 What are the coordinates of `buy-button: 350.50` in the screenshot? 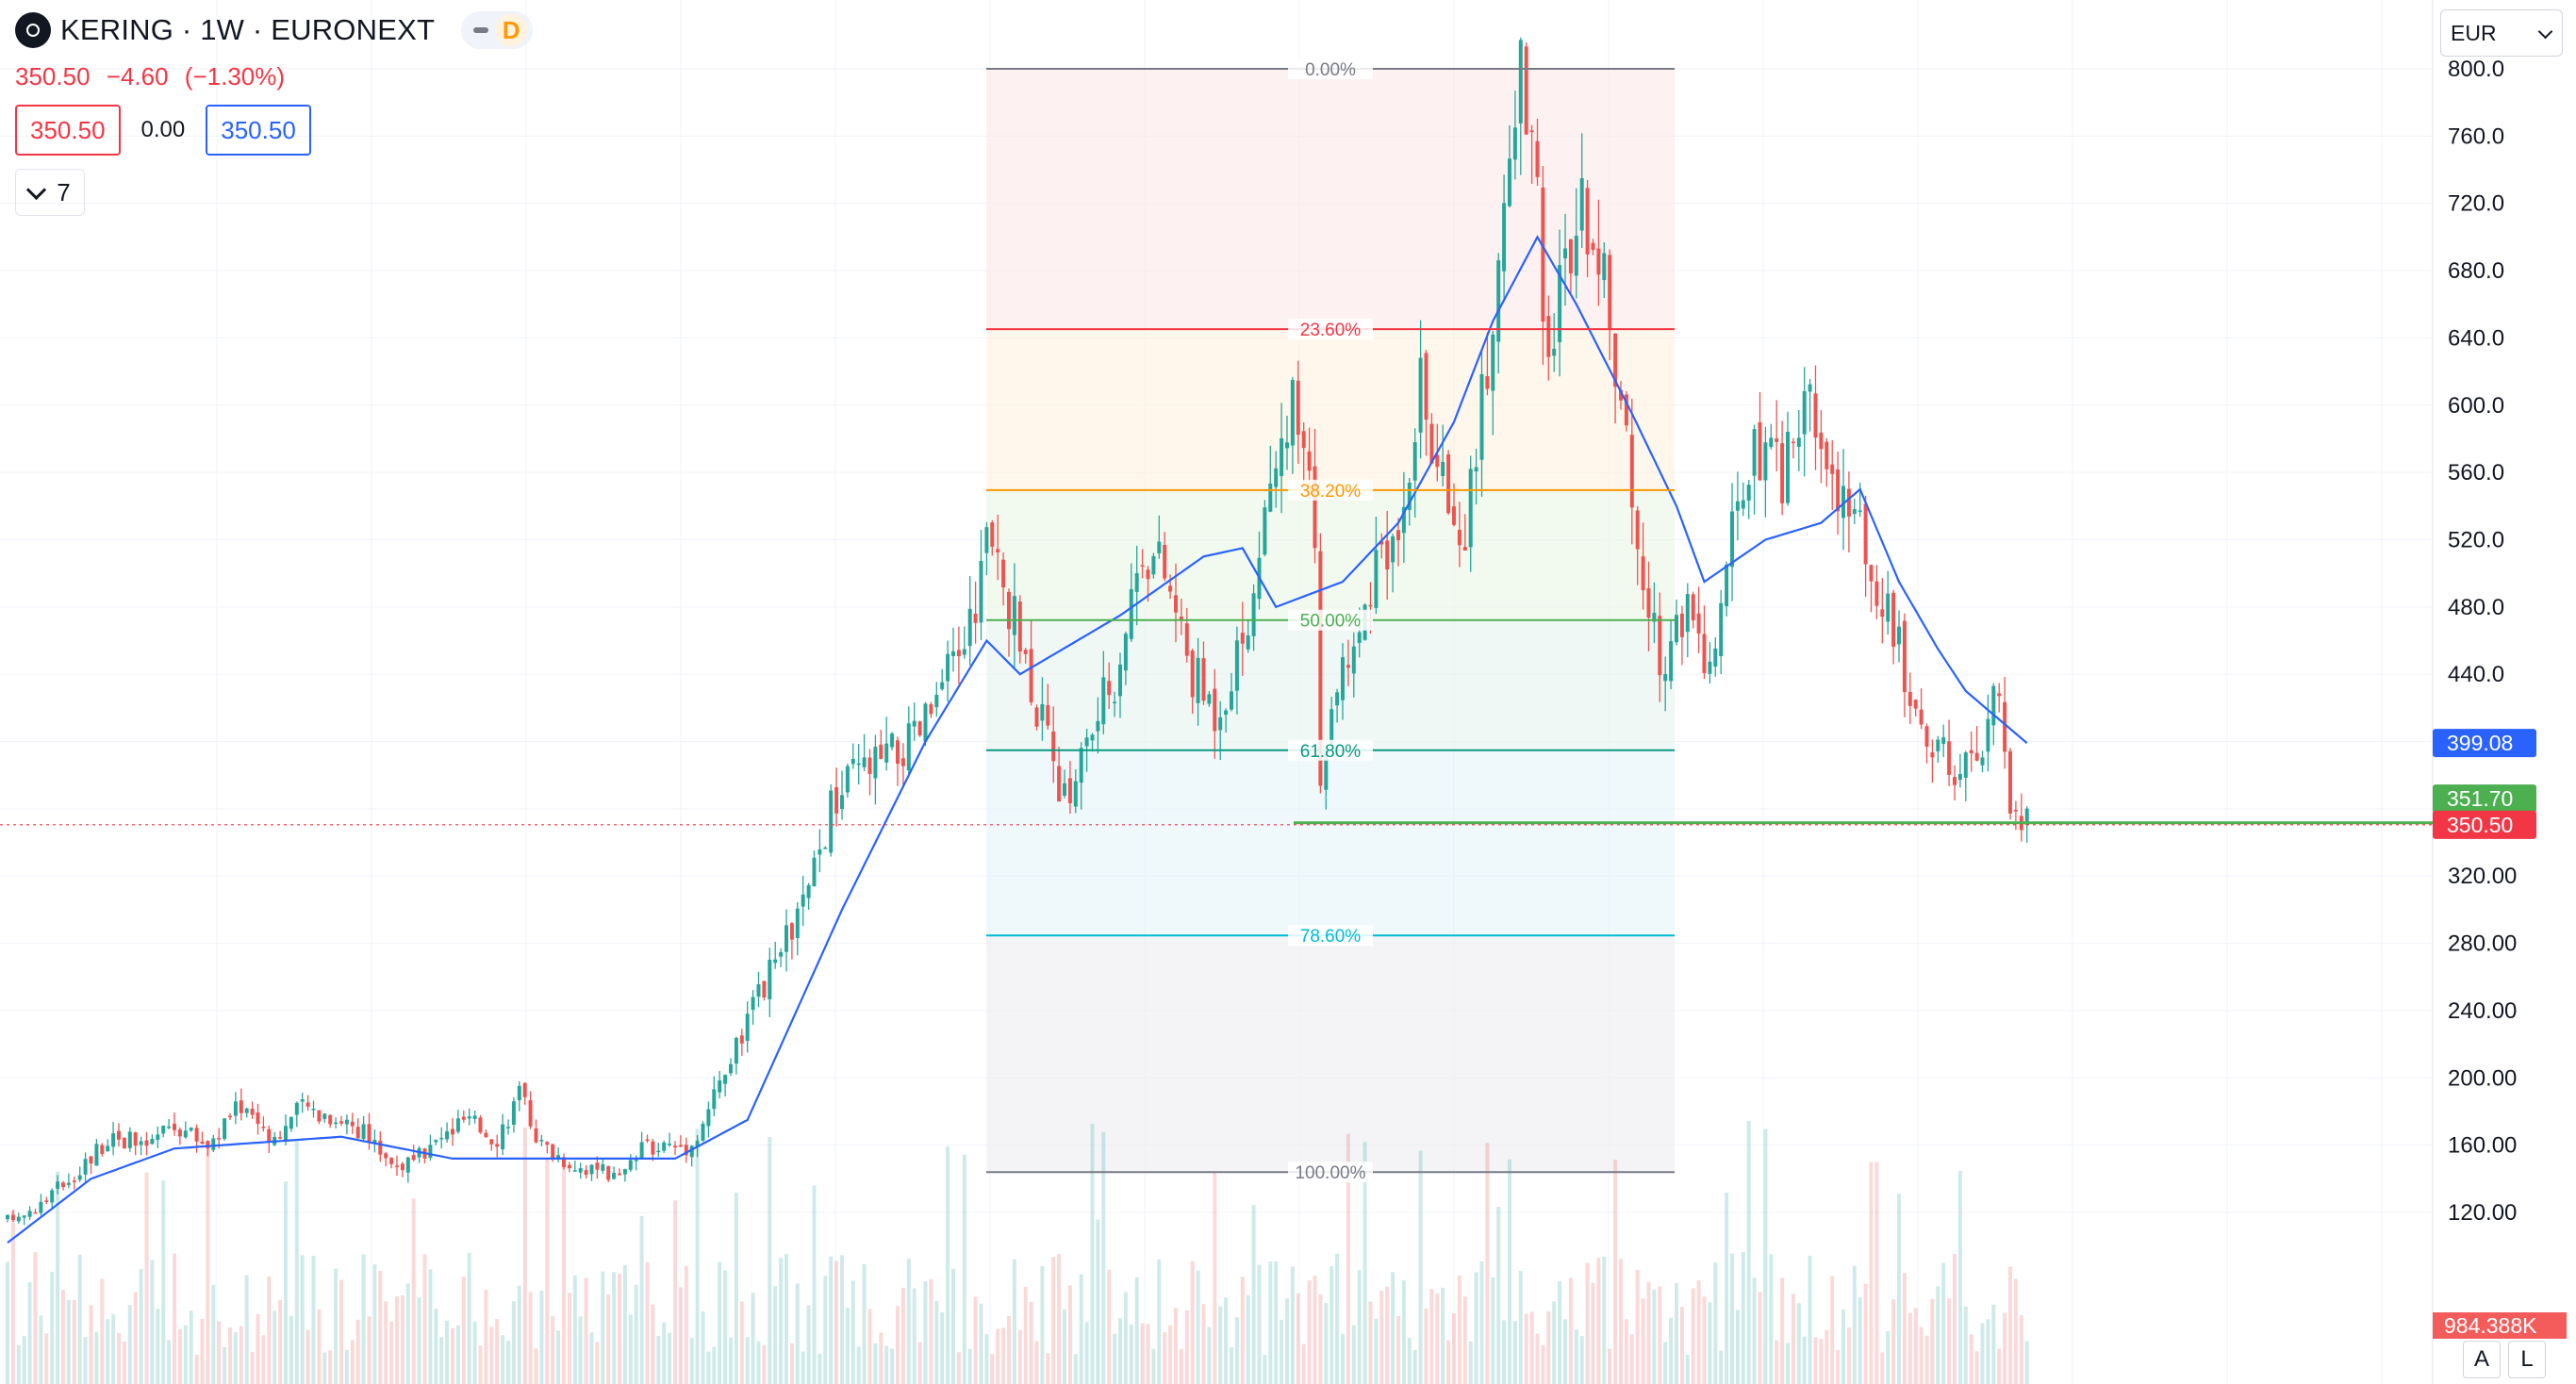 It's located at (258, 131).